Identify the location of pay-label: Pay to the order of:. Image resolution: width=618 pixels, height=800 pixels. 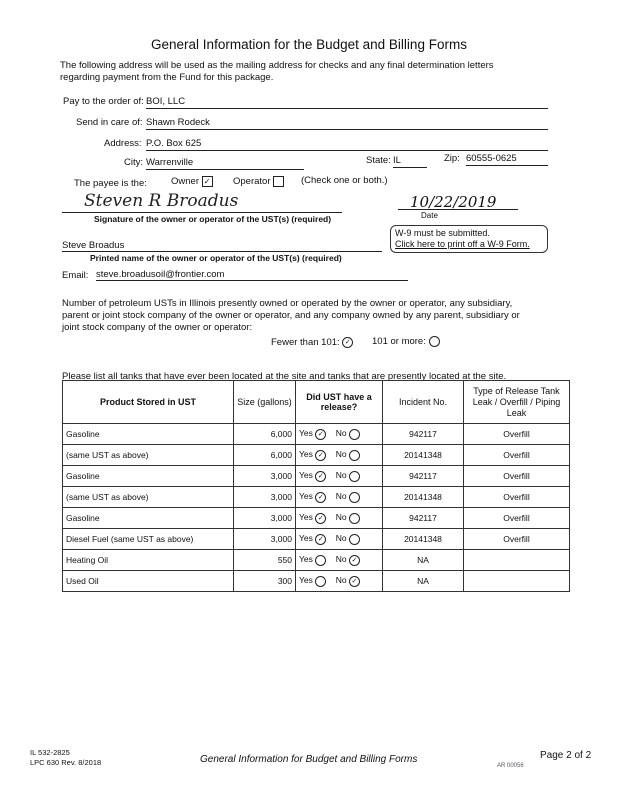
(103, 101).